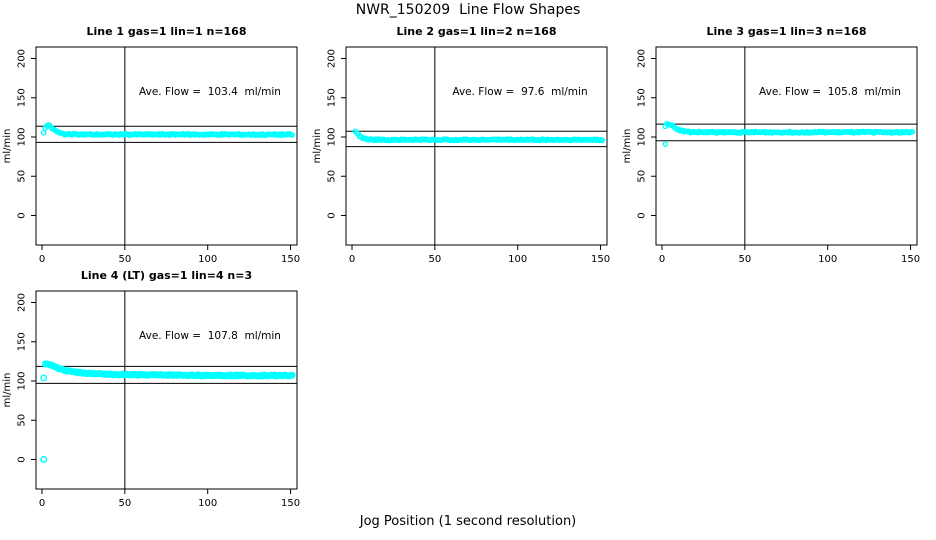  I want to click on panel-title: Line 4 (LT) gas=1 lin=4 n=3, so click(166, 275).